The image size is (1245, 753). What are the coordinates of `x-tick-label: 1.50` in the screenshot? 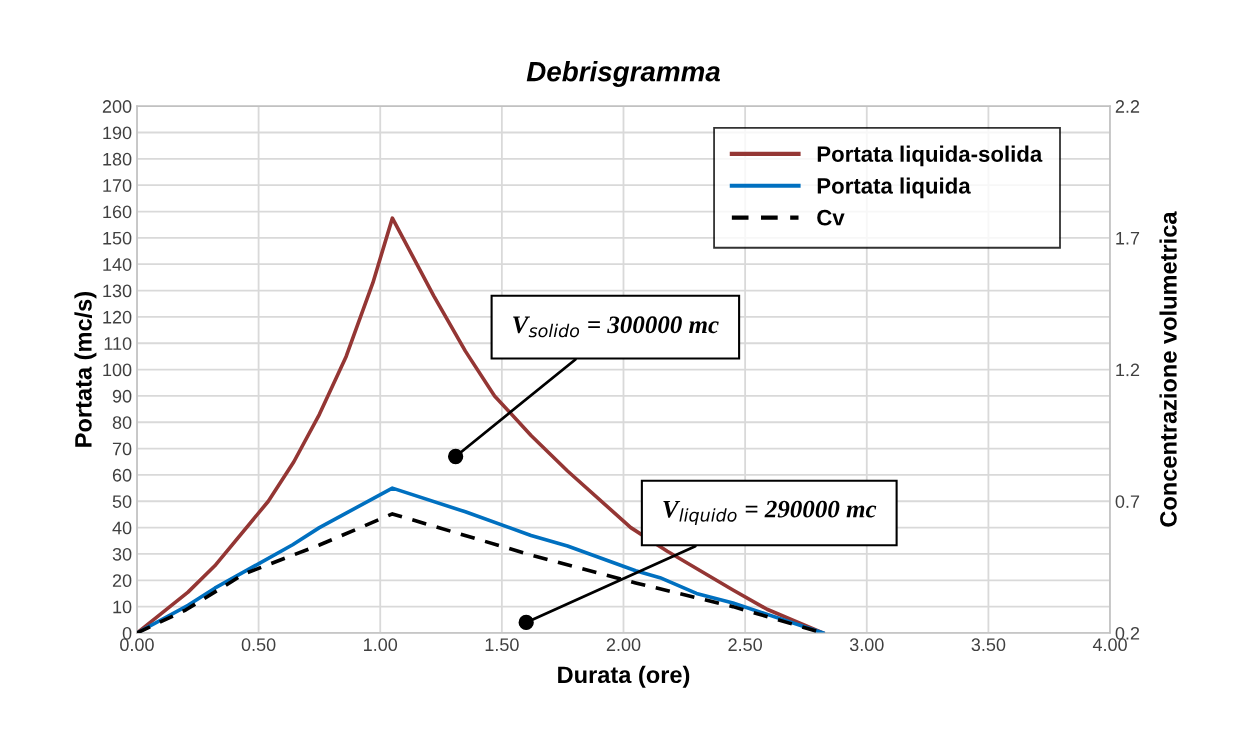 It's located at (502, 645).